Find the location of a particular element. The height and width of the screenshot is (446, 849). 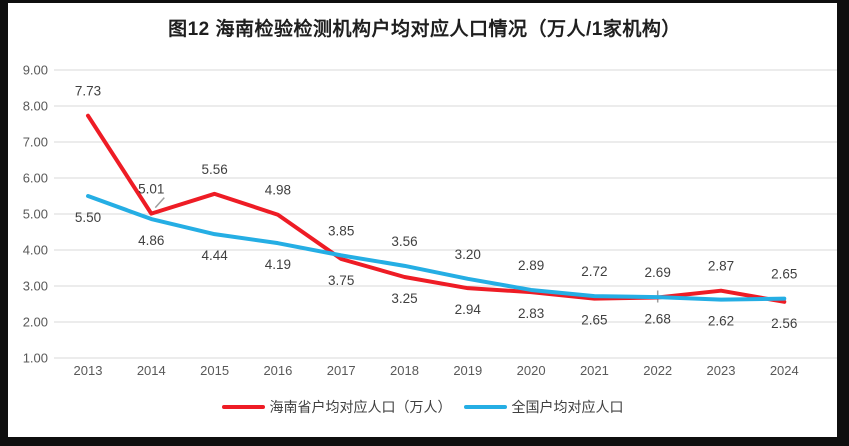

data-label: 2.72 is located at coordinates (594, 271).